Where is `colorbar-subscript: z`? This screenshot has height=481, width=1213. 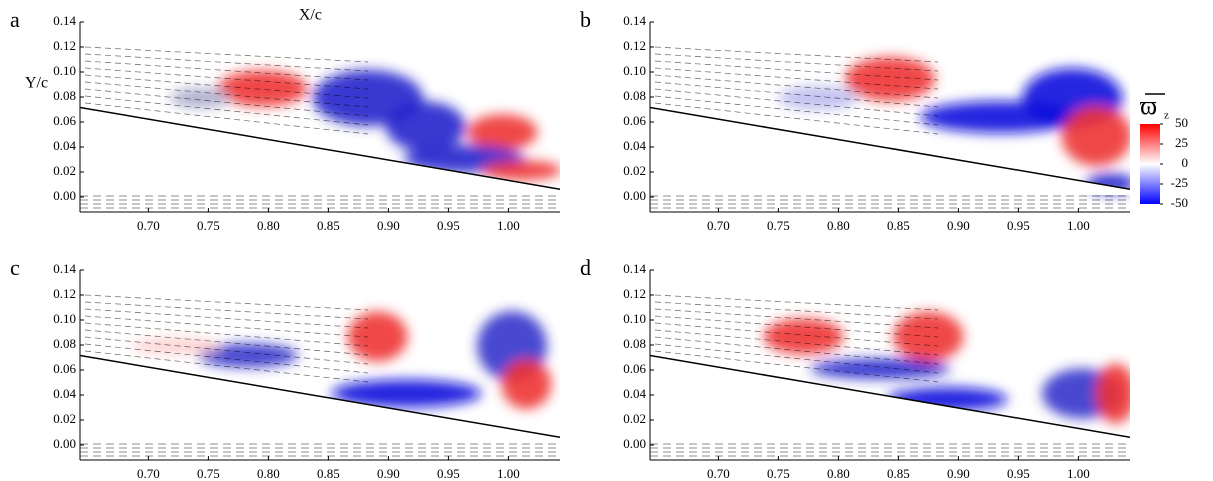 colorbar-subscript: z is located at coordinates (1166, 116).